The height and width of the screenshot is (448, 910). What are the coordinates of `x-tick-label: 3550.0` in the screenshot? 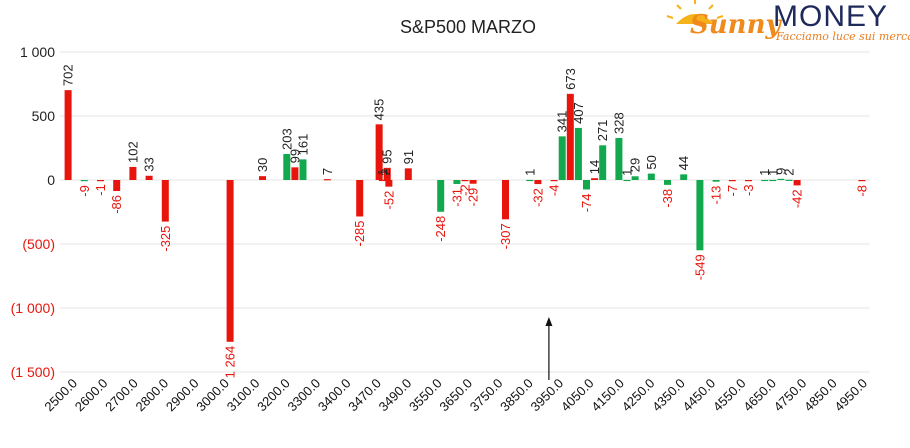 It's located at (425, 395).